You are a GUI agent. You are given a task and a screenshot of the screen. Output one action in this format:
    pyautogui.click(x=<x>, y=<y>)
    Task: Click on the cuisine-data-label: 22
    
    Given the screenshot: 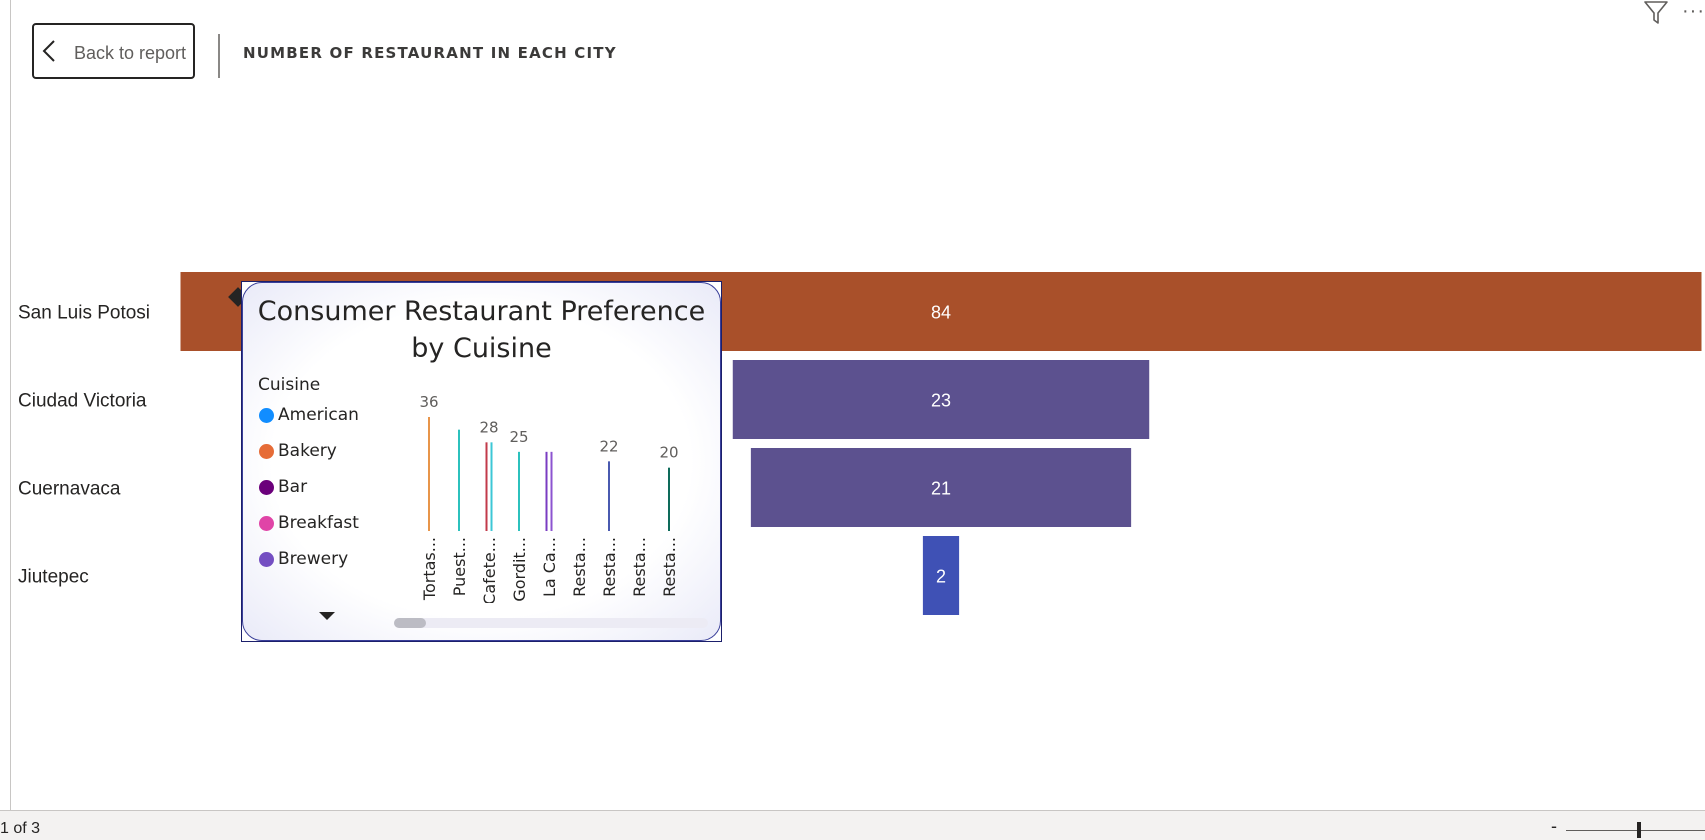 What is the action you would take?
    pyautogui.click(x=608, y=446)
    